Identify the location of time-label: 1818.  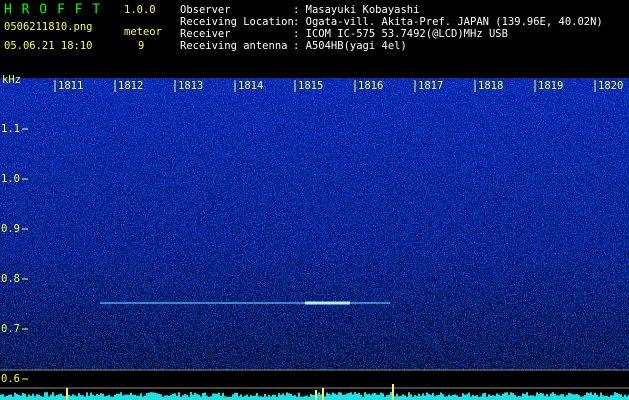
(490, 86).